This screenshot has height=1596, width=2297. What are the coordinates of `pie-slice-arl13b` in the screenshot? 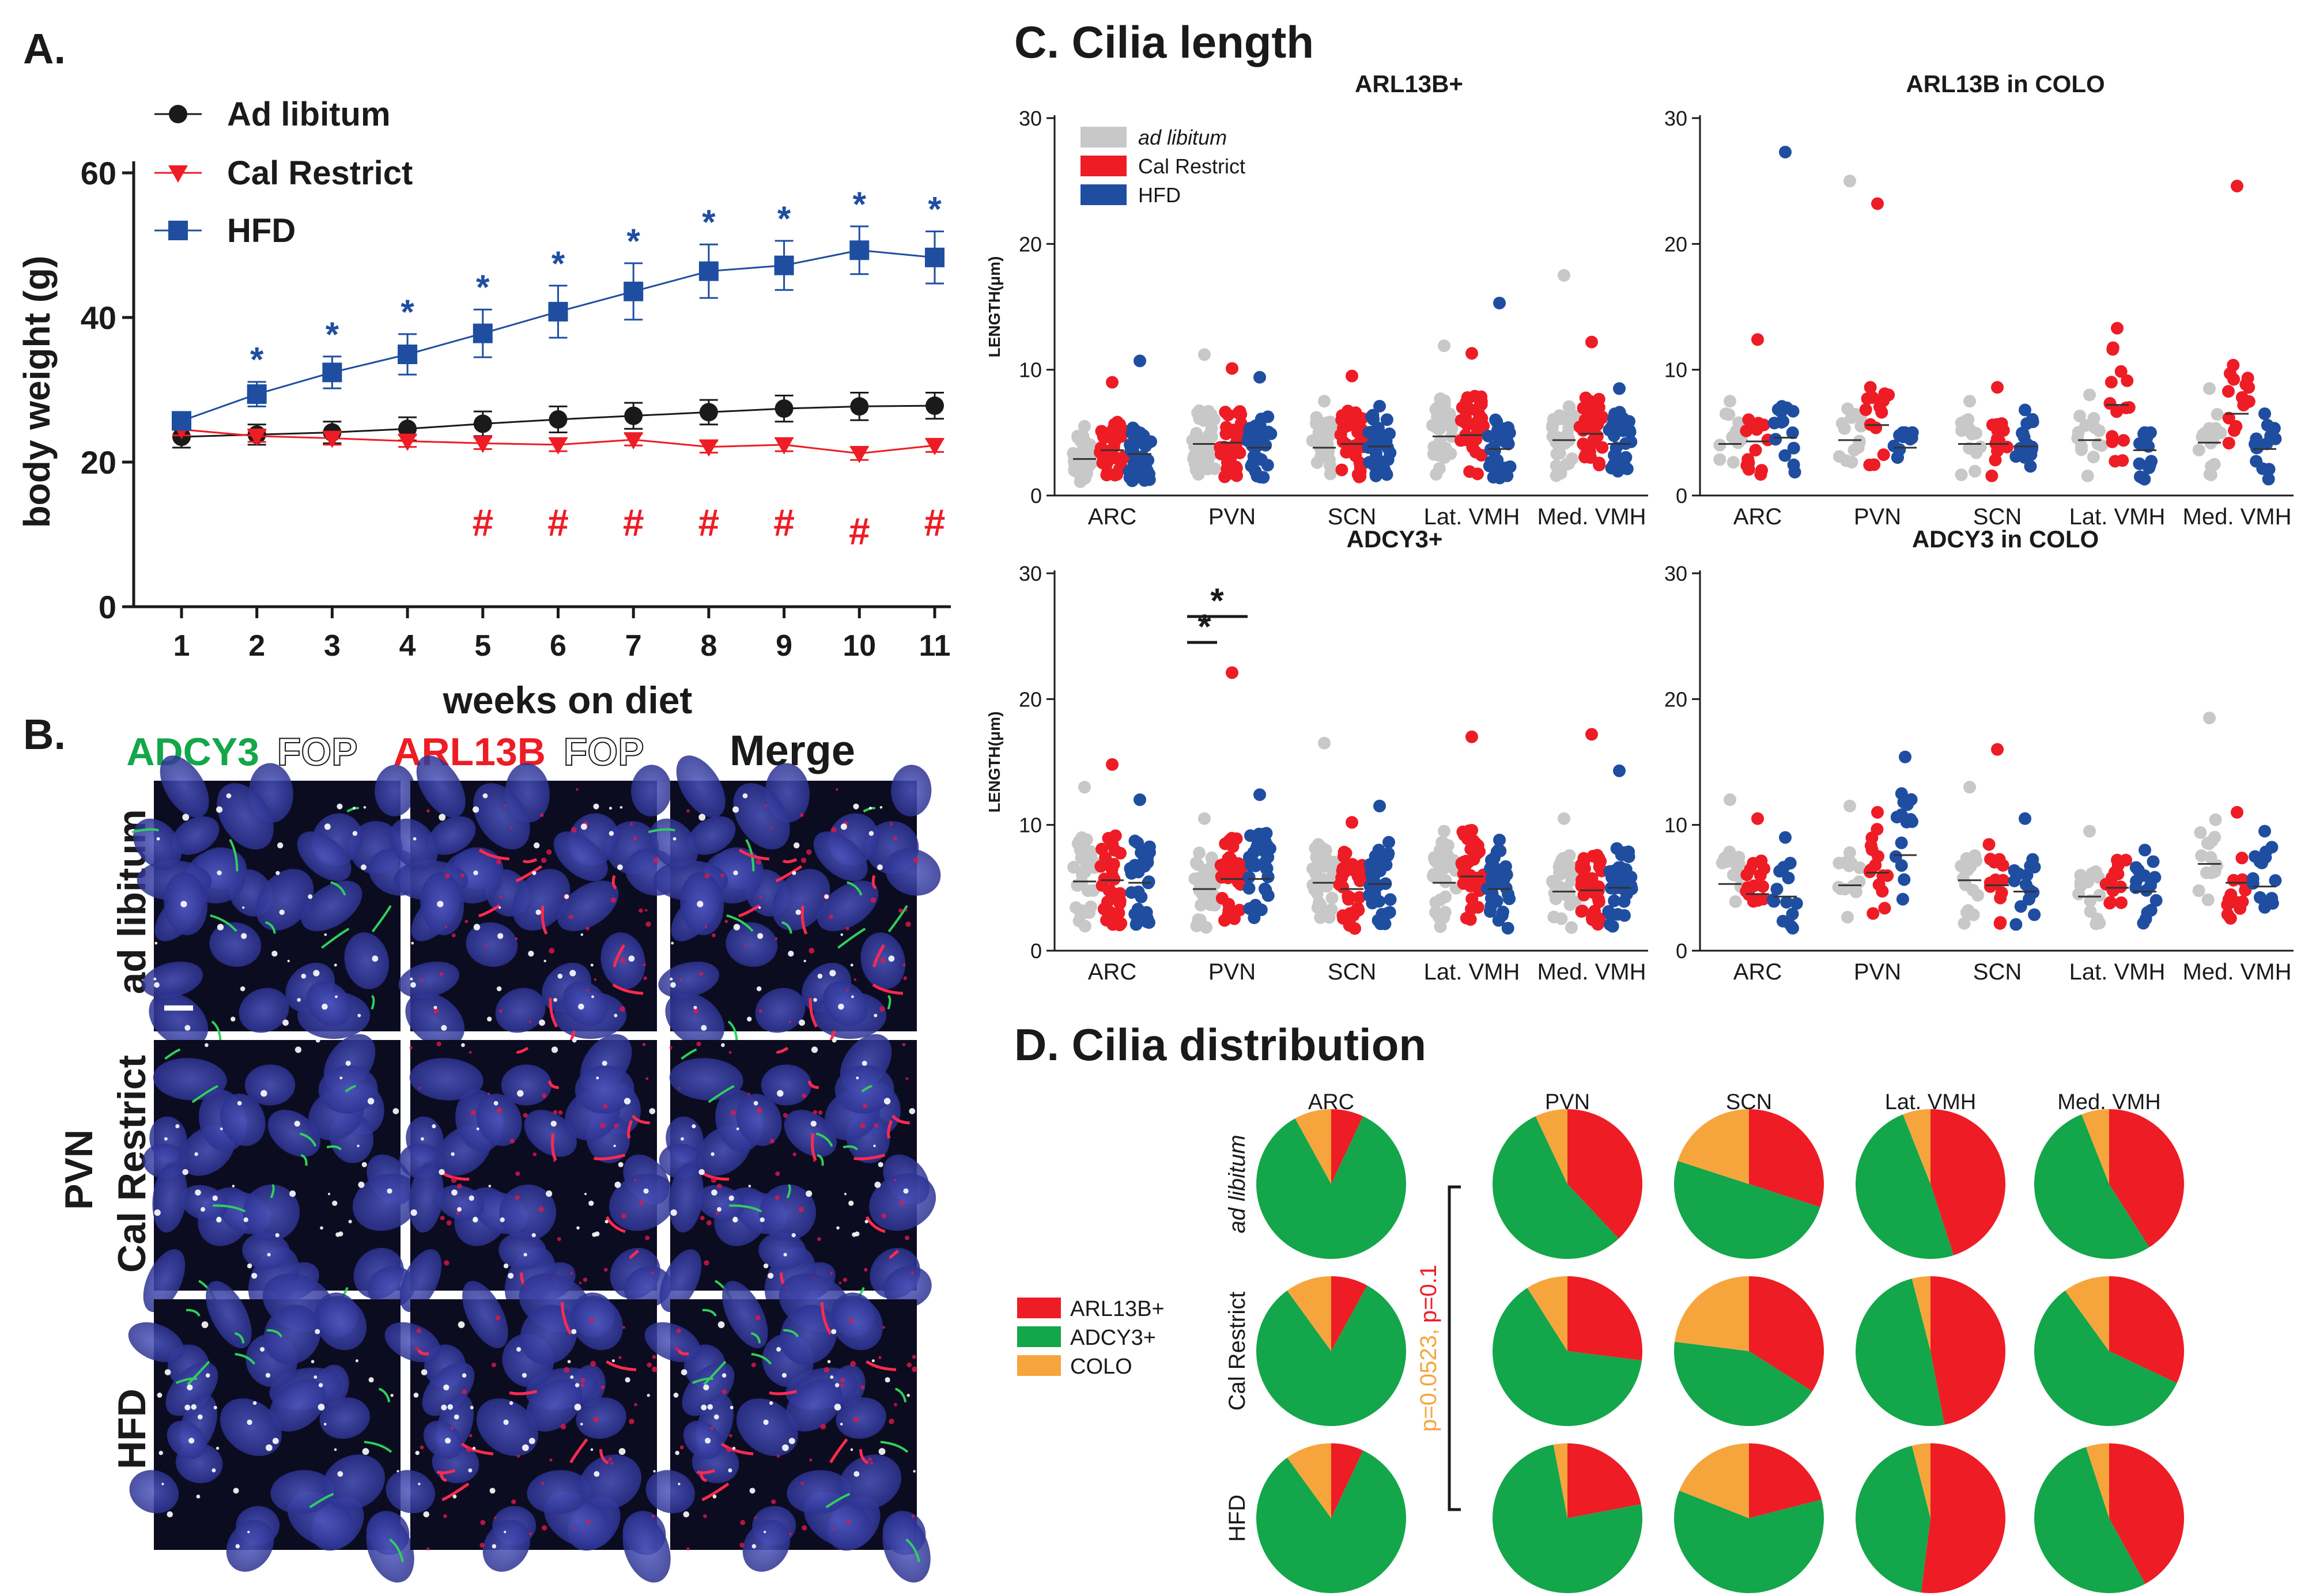 It's located at (1349, 1314).